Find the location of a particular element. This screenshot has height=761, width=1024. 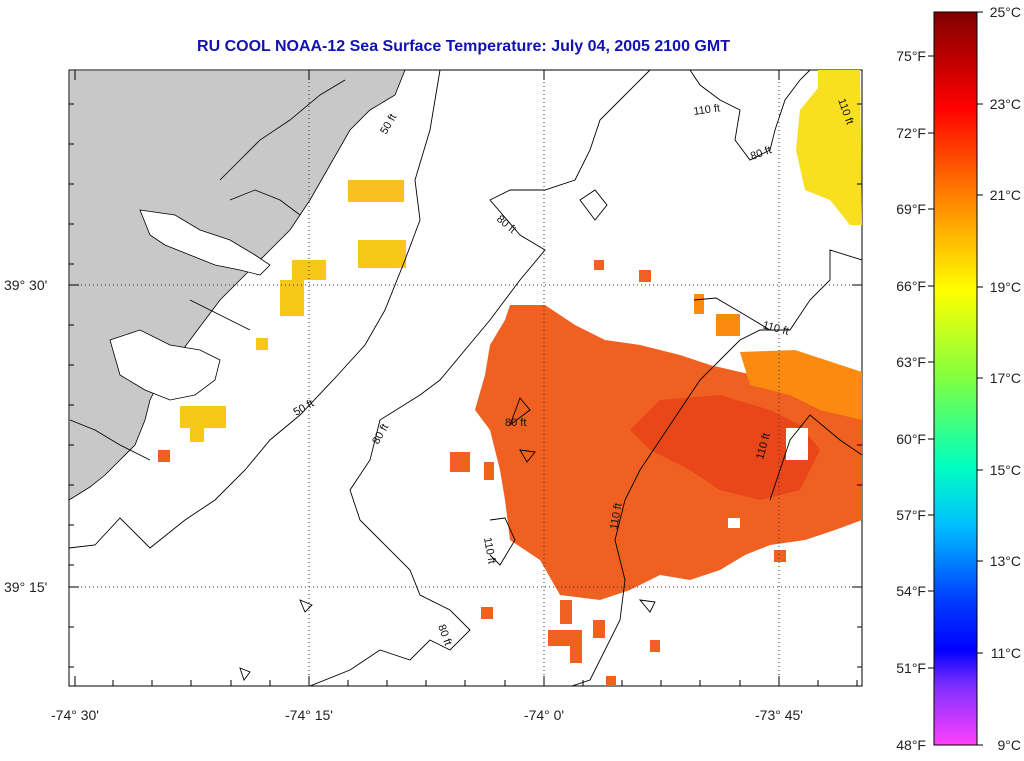

cb-c-9: 9°C is located at coordinates (1010, 745).